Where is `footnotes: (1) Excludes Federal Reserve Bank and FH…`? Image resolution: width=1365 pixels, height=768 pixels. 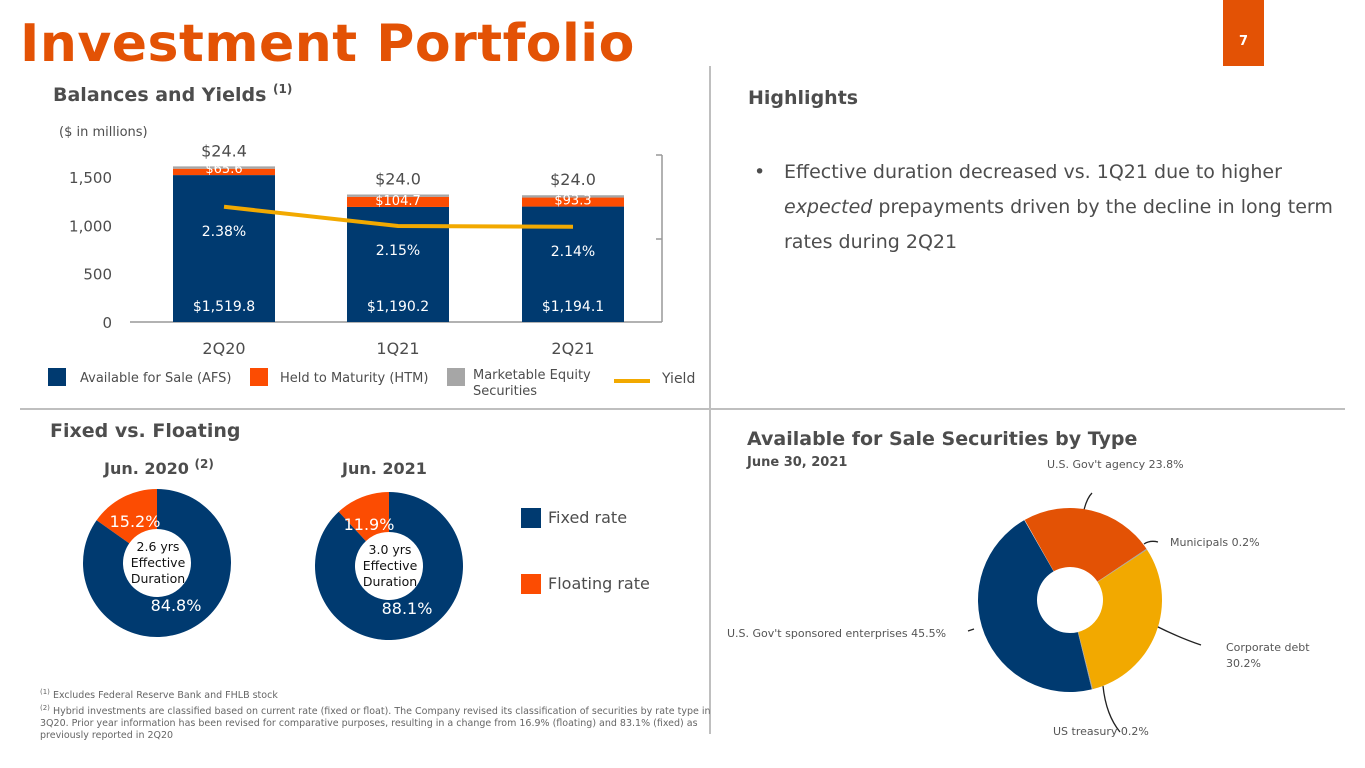 footnotes: (1) Excludes Federal Reserve Bank and FH… is located at coordinates (380, 714).